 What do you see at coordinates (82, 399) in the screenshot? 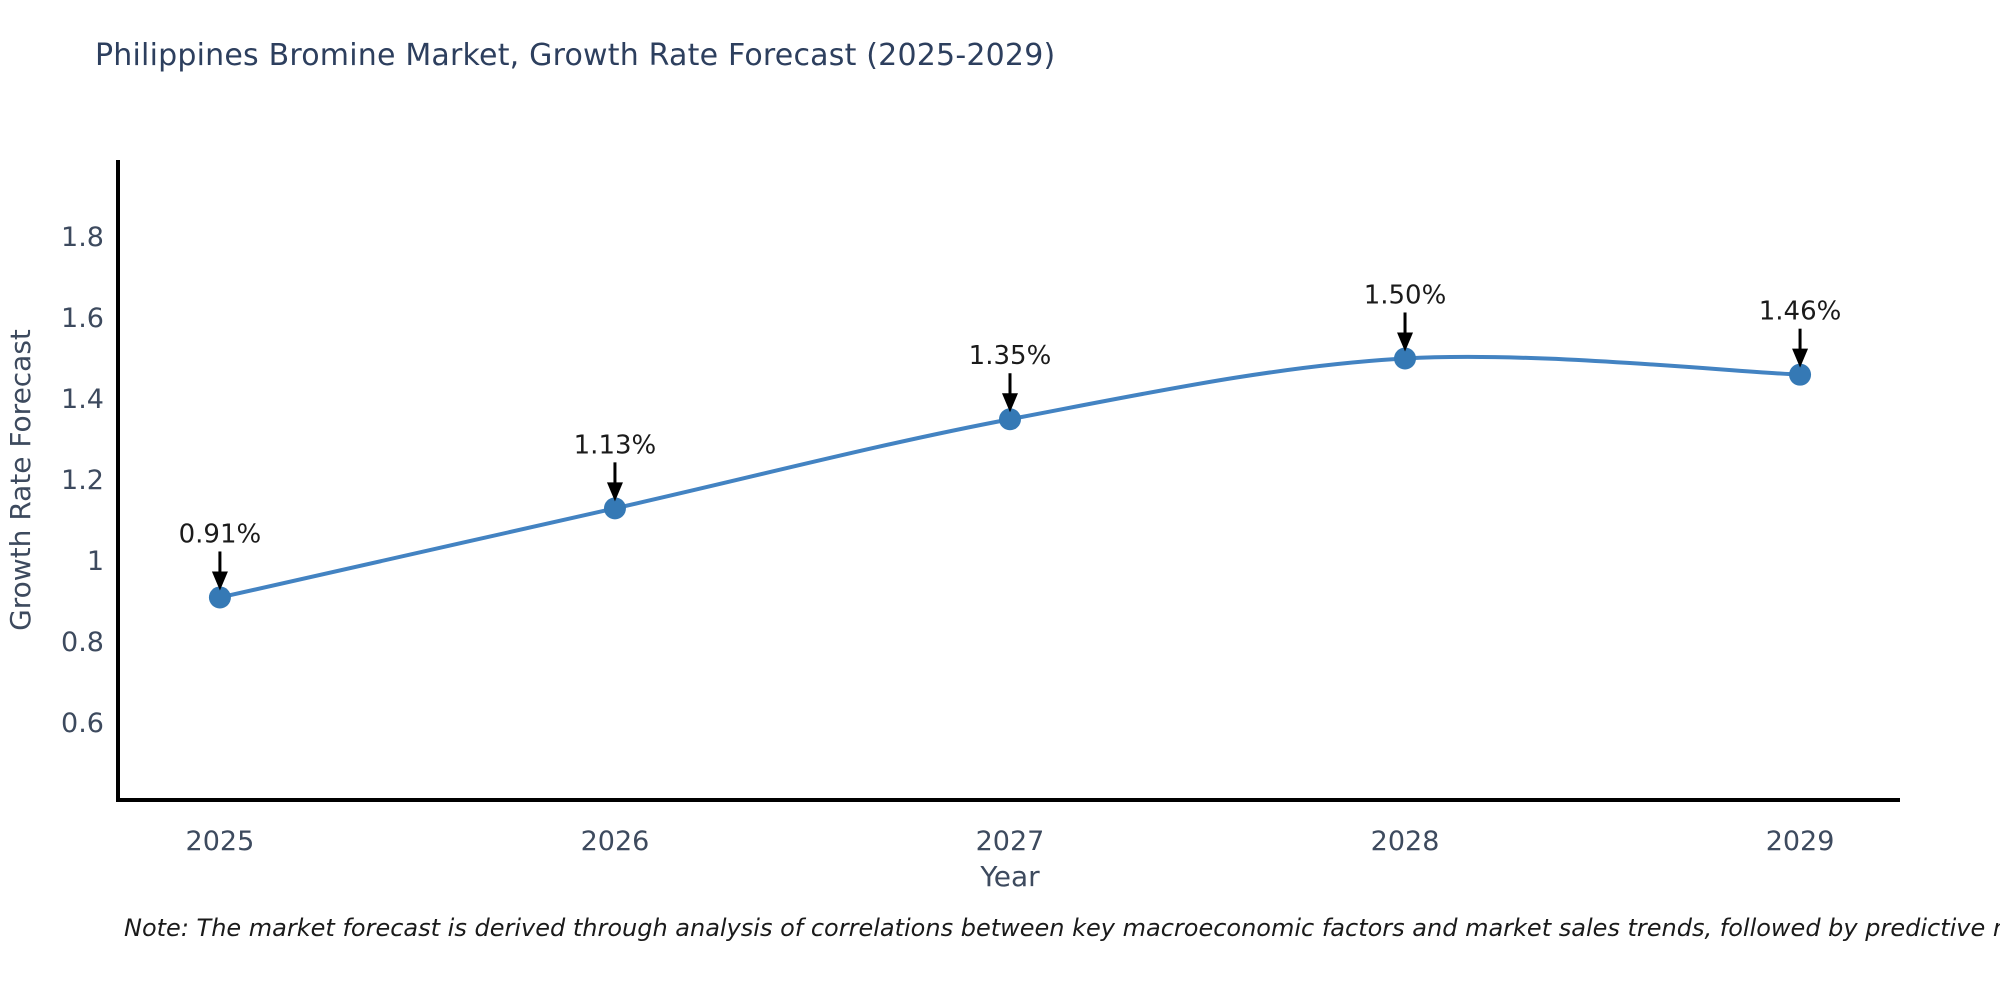
I see `y-tick-label: 1.4` at bounding box center [82, 399].